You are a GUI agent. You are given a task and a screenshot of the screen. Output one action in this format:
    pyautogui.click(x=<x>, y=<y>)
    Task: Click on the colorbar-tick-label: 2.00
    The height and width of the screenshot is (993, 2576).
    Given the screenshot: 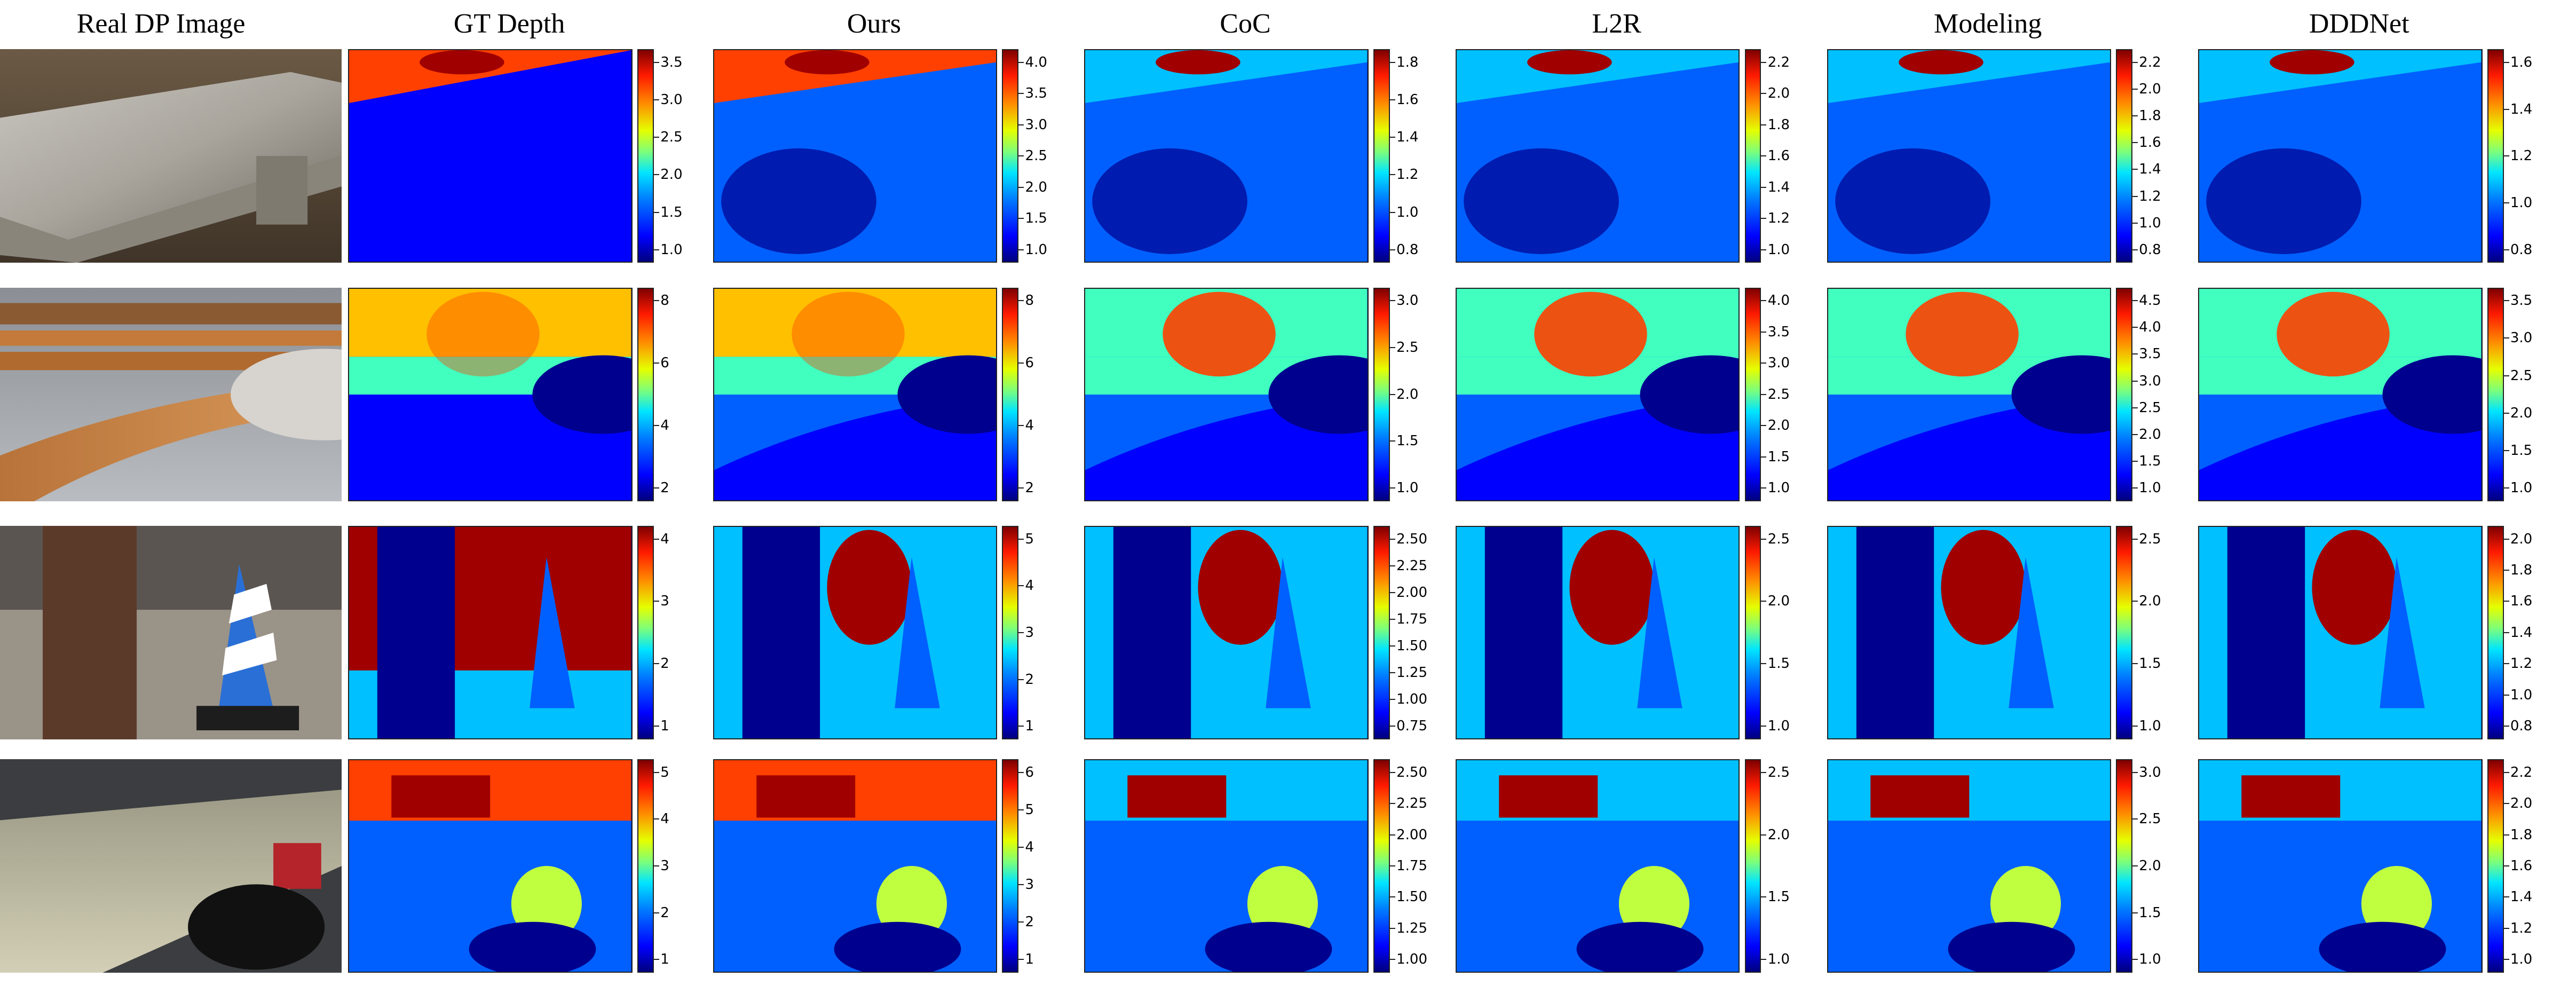 What is the action you would take?
    pyautogui.click(x=1412, y=834)
    